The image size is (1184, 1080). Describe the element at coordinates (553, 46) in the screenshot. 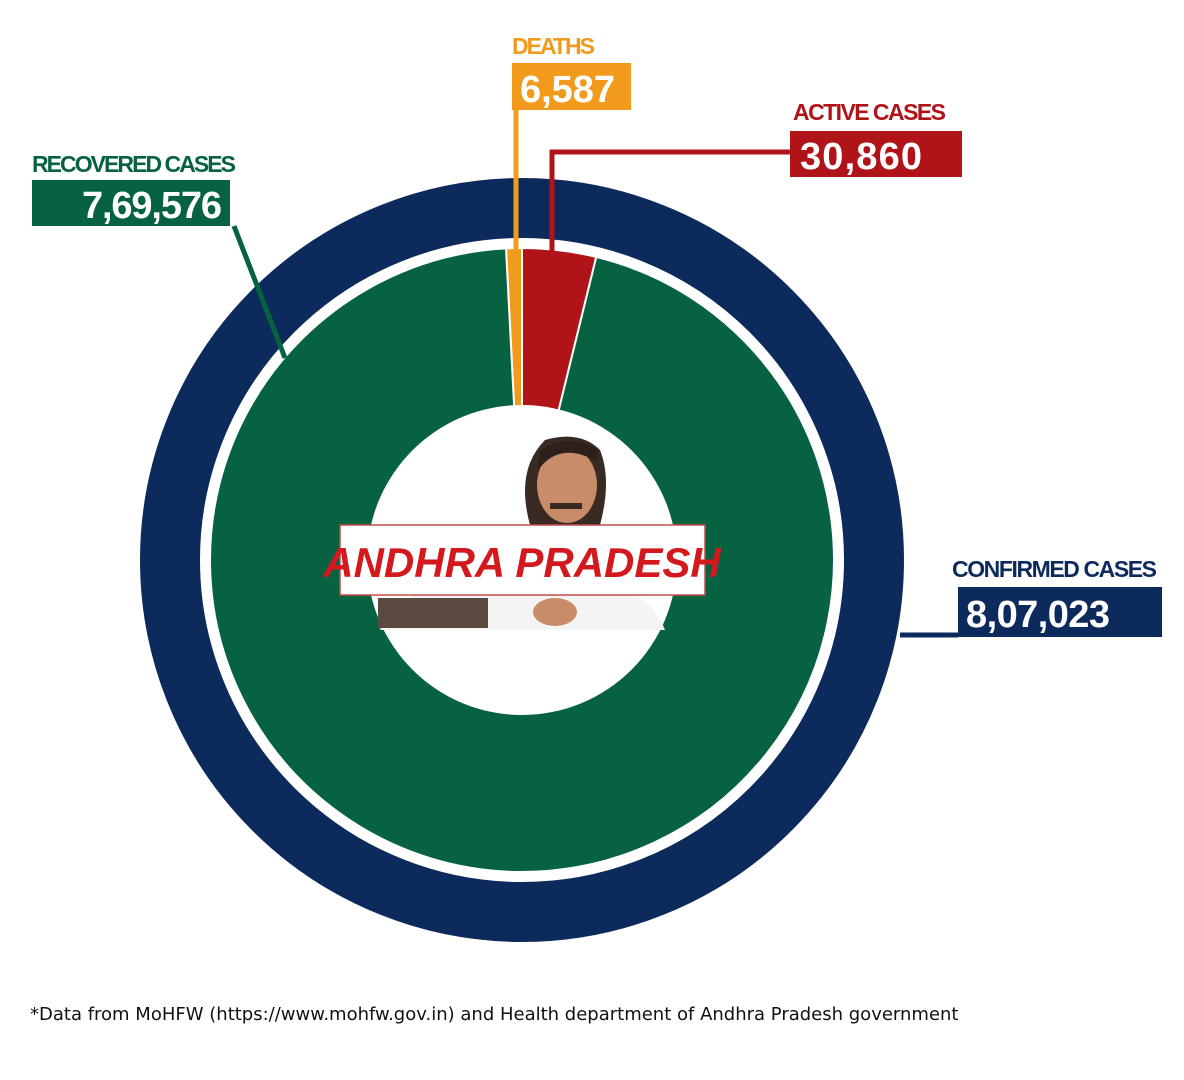

I see `deaths-label: DEATHS` at that location.